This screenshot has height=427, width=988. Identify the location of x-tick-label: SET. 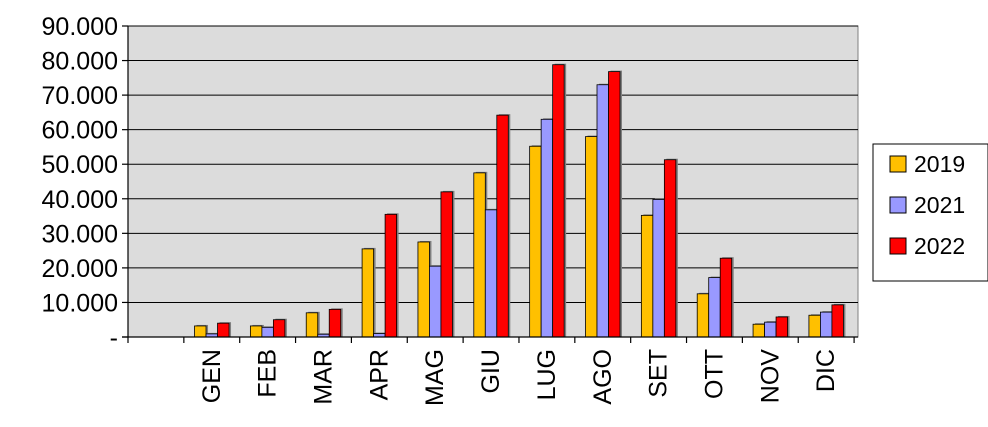
(659, 373).